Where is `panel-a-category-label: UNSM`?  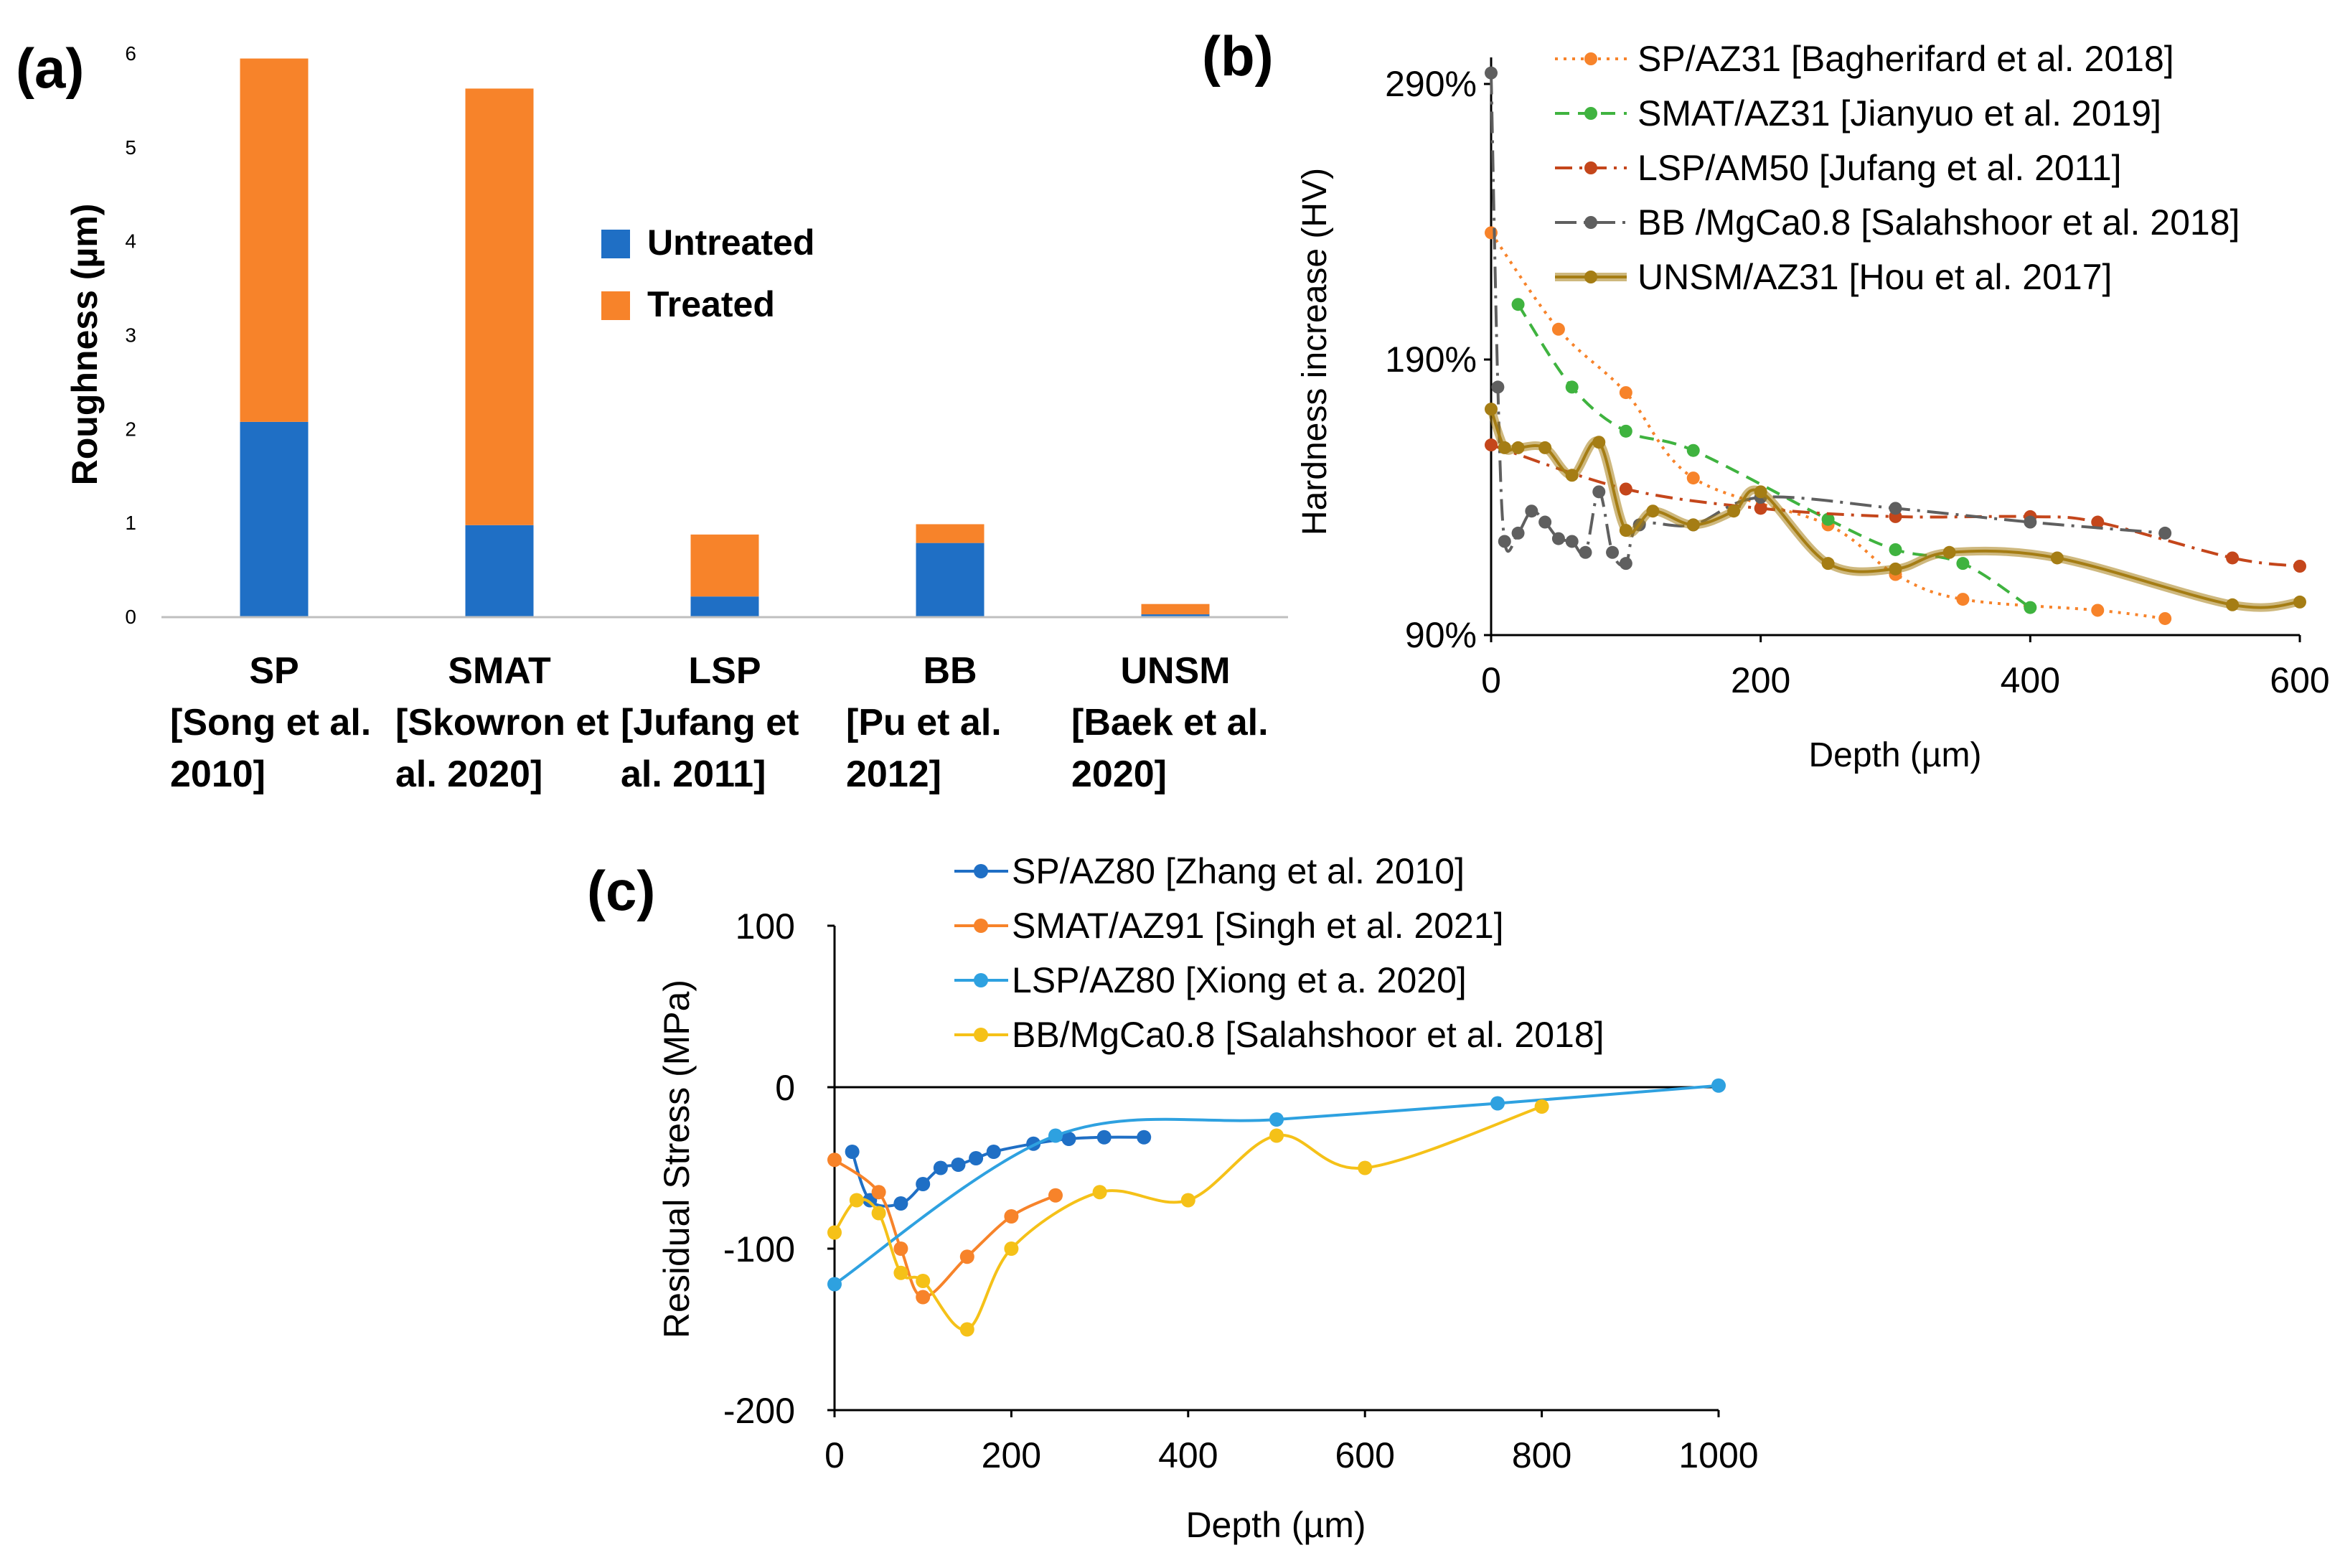
panel-a-category-label: UNSM is located at coordinates (1175, 671).